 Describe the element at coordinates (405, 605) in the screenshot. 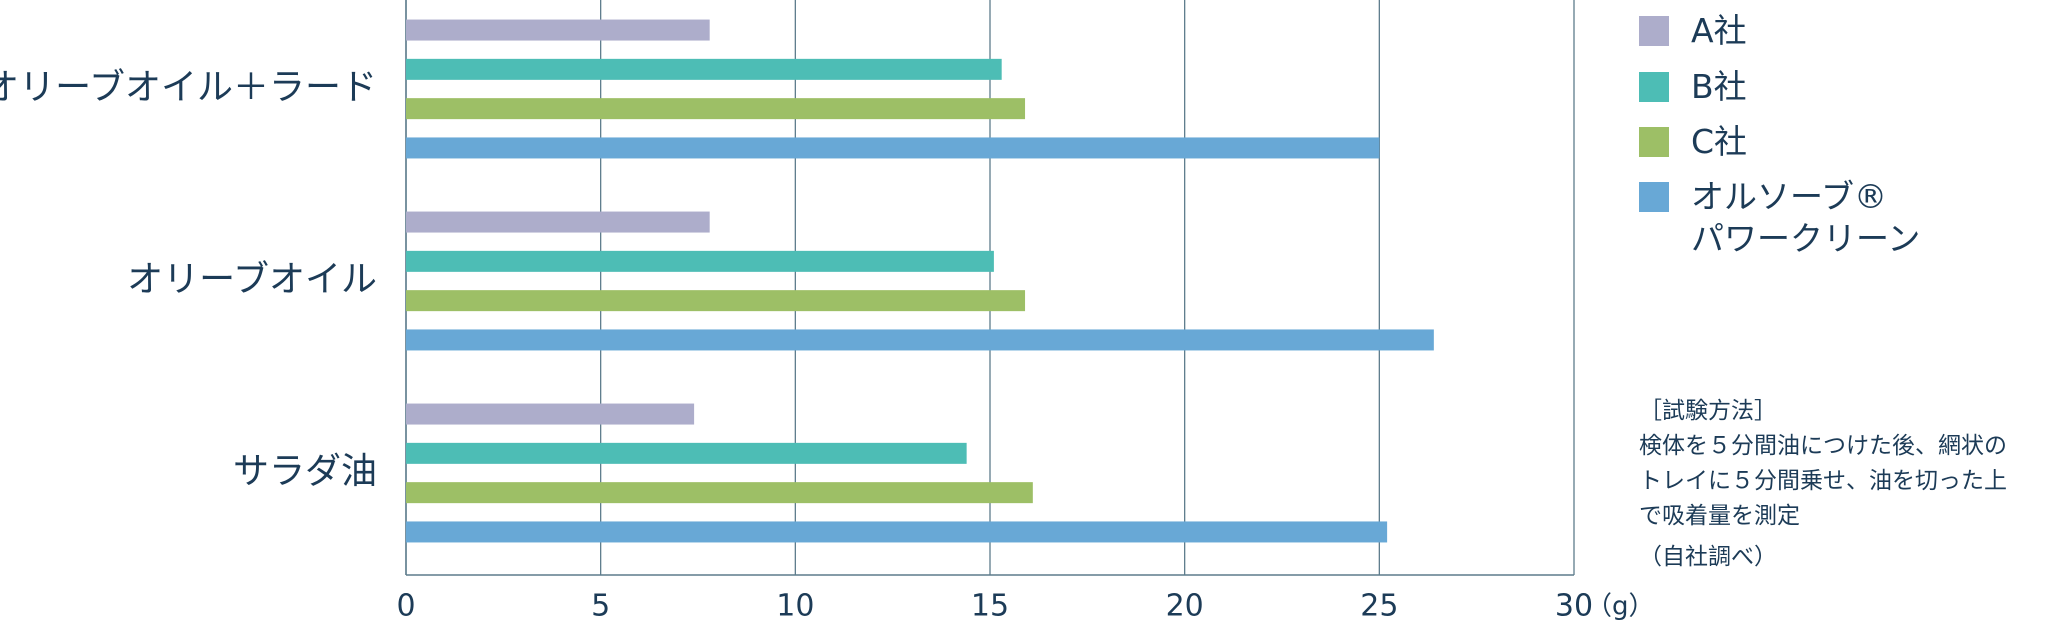

I see `x-tick-label: 0` at that location.